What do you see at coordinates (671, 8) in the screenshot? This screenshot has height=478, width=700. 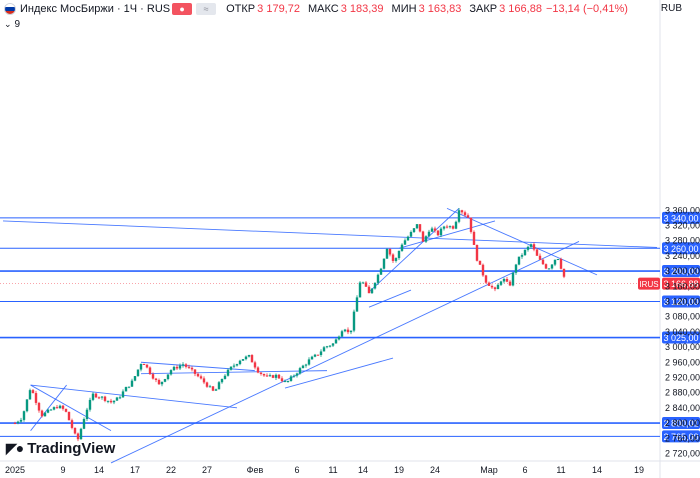 I see `currency-label: RUB` at bounding box center [671, 8].